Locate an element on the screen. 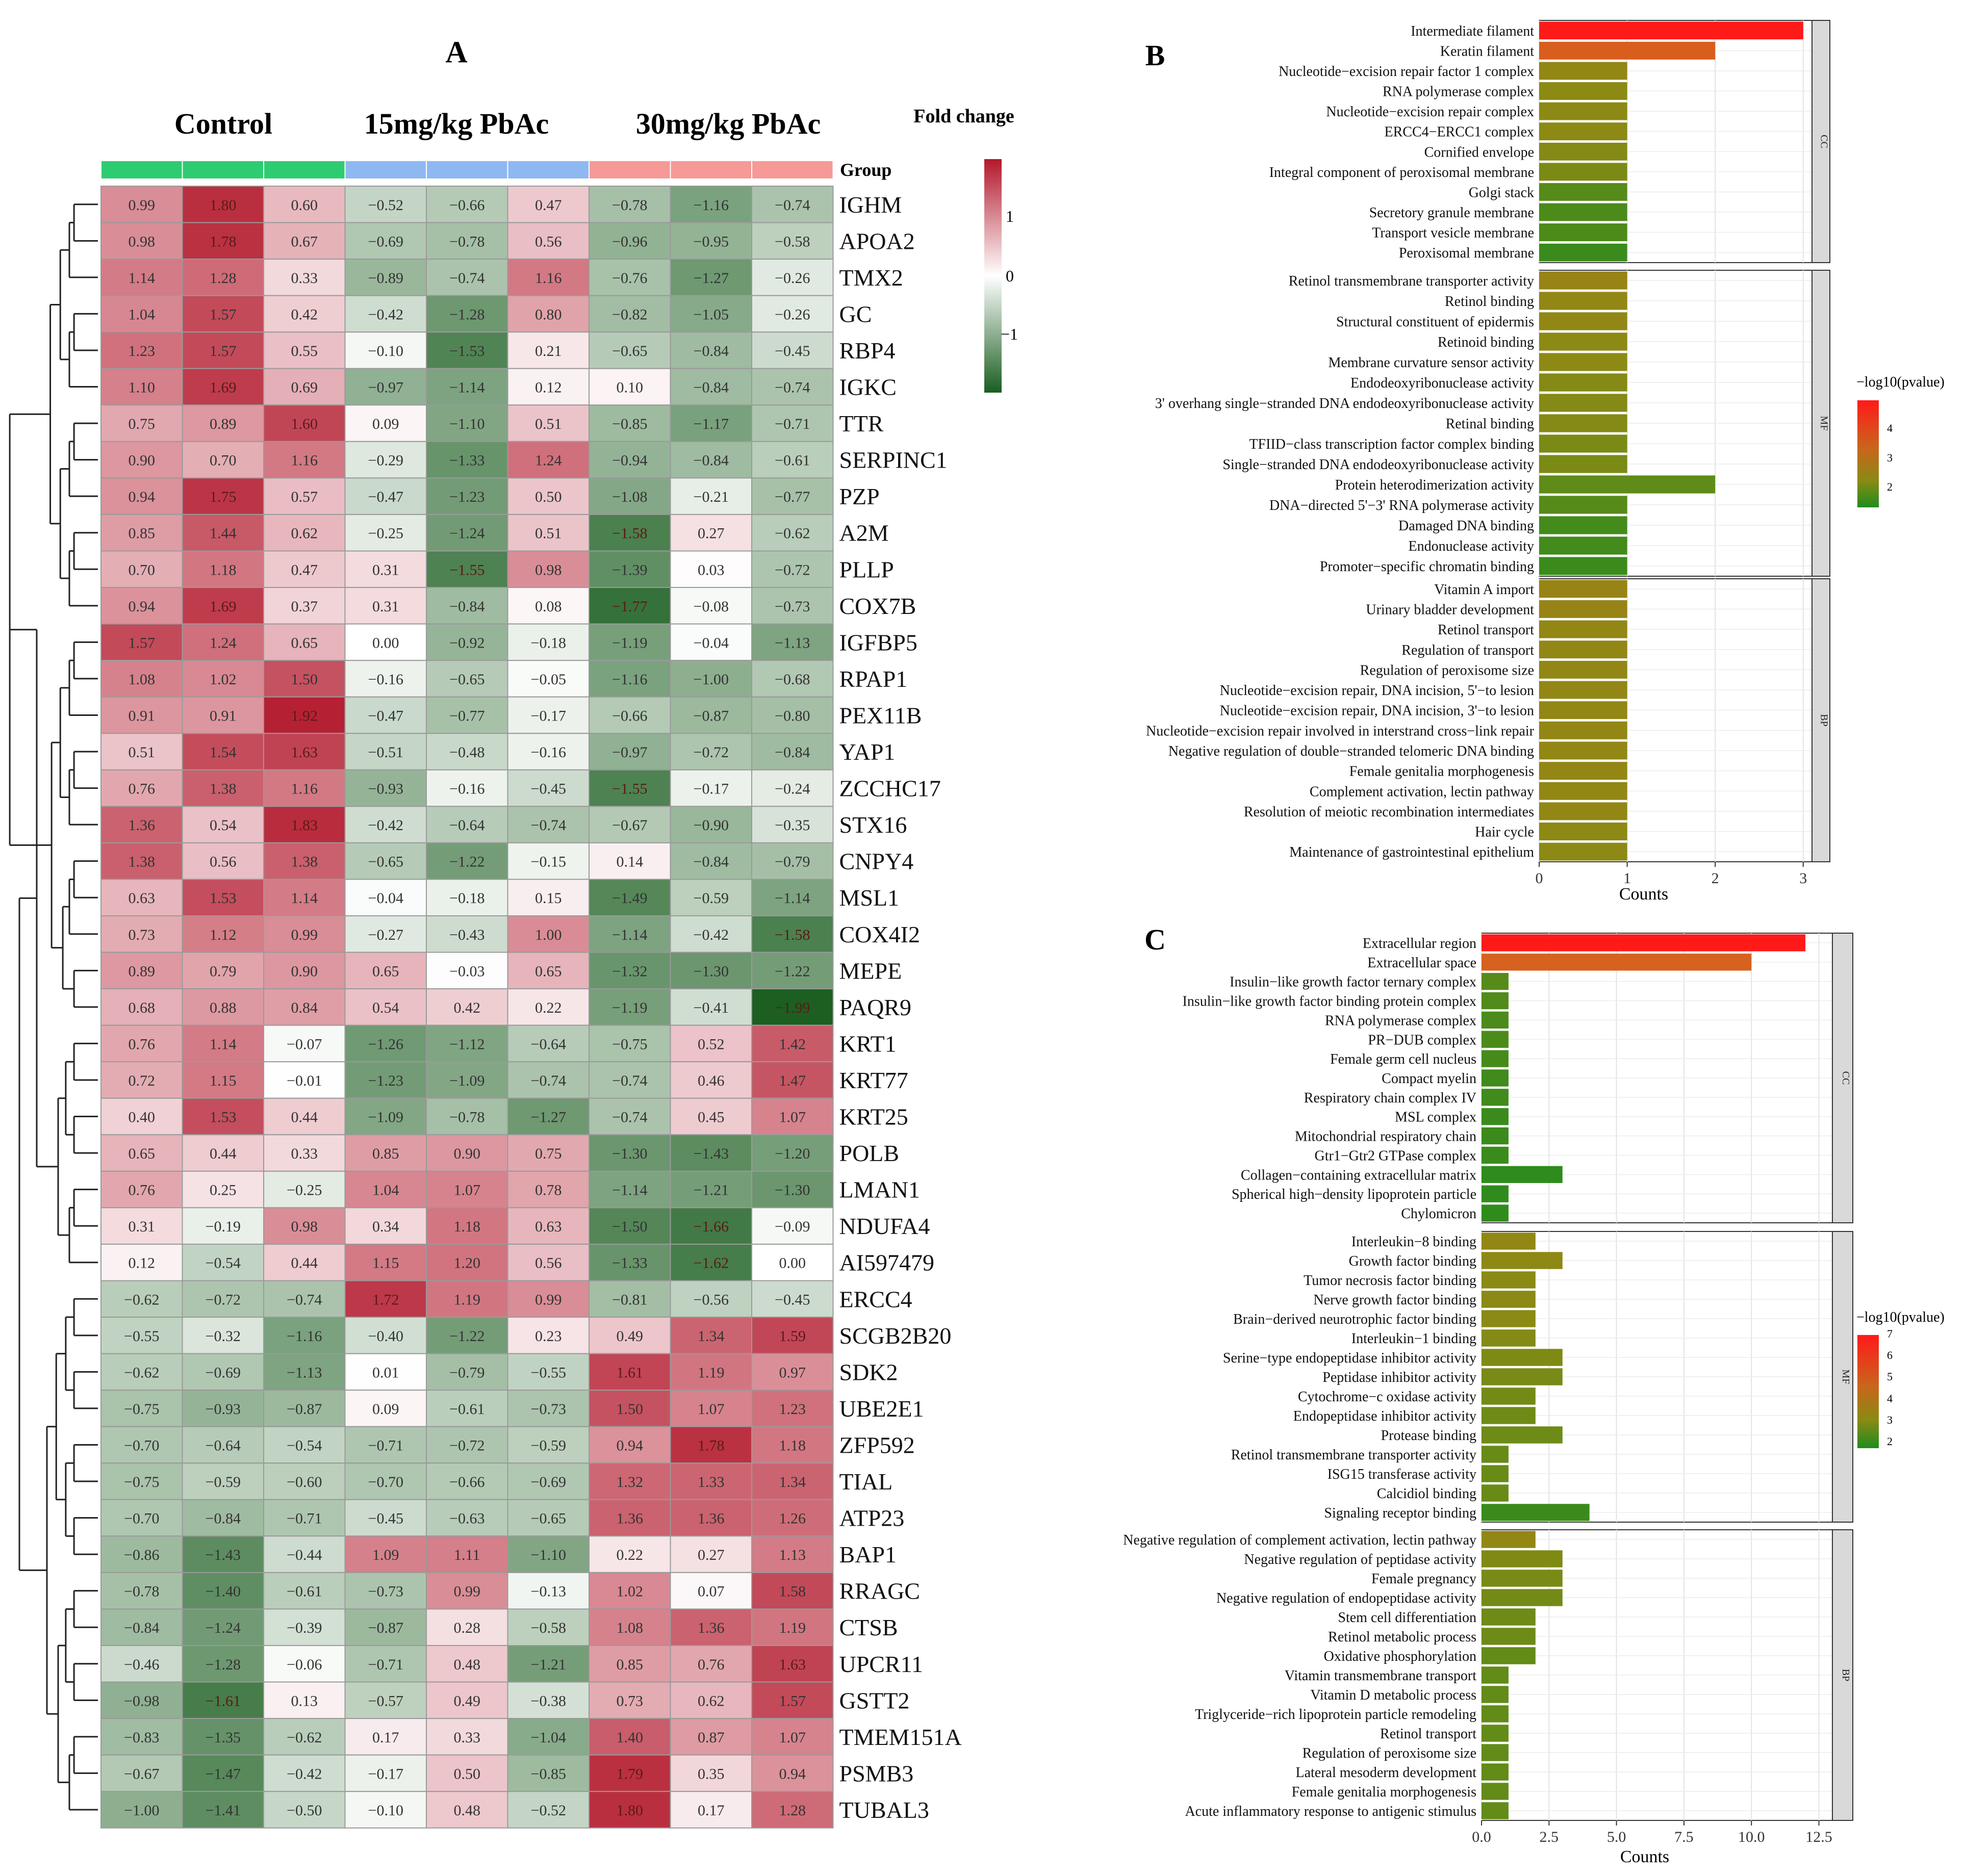  heatmap-value-label: −1.09 is located at coordinates (385, 1118).